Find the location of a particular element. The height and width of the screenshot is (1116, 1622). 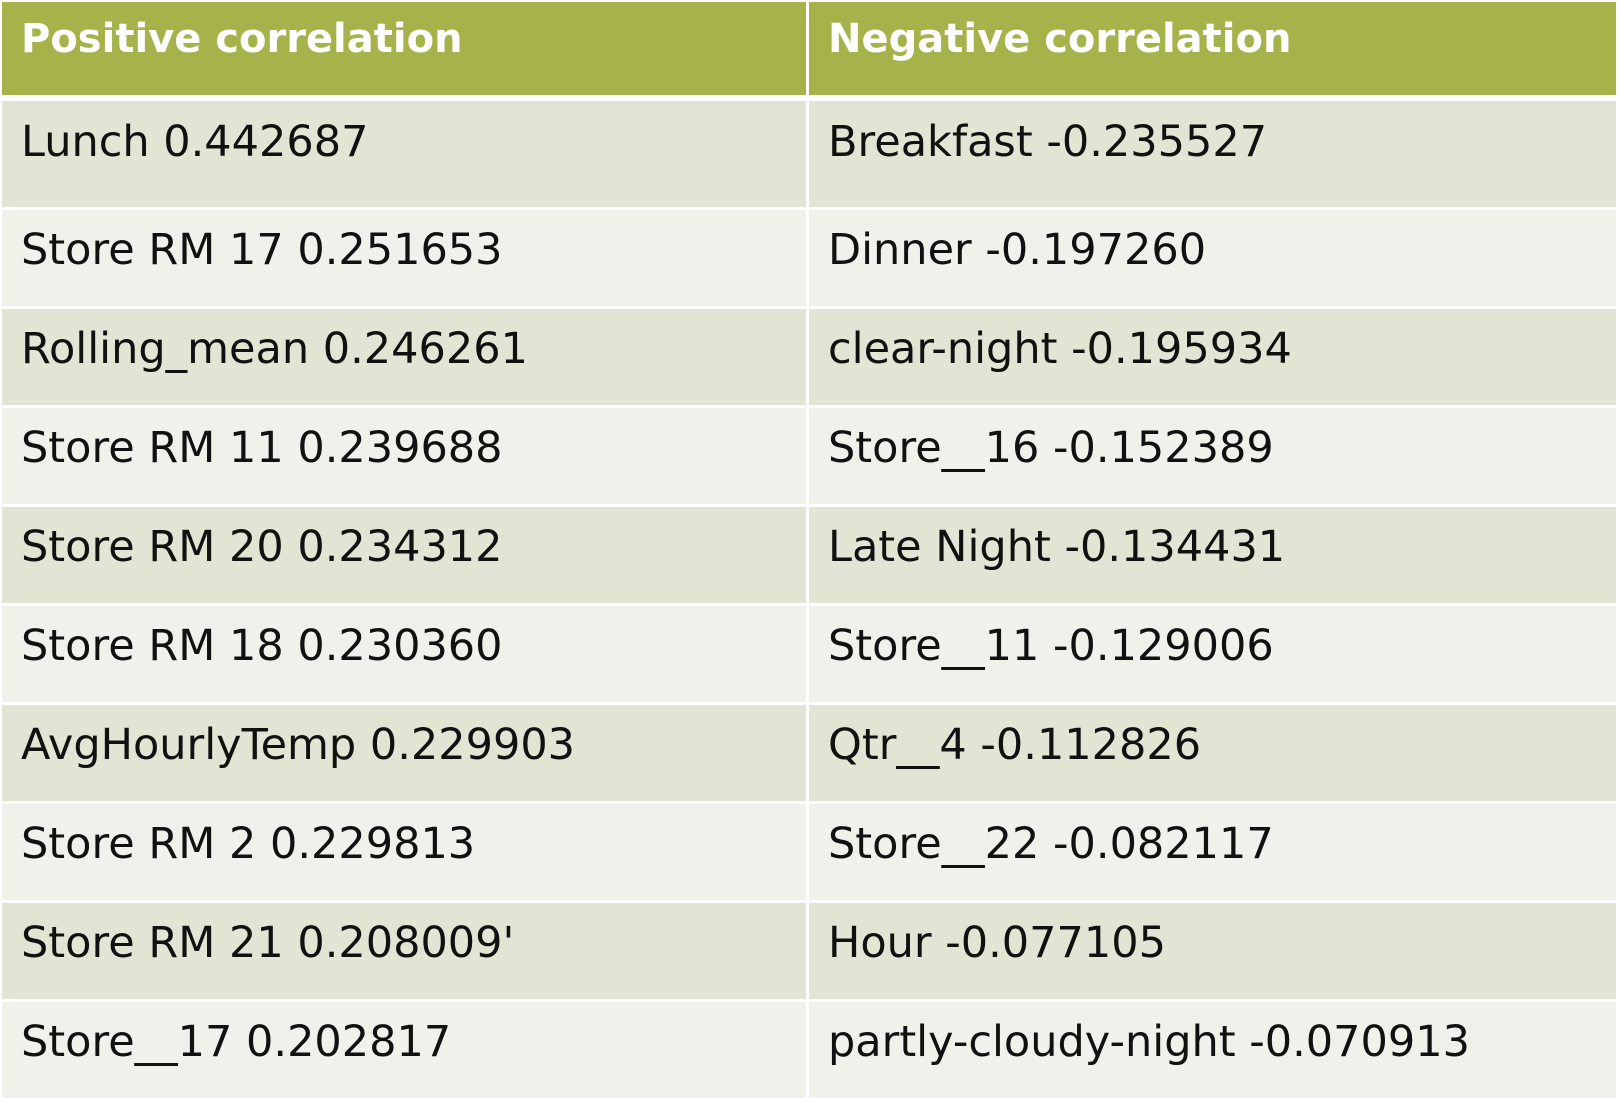

positive-cell: Store__17 0.202817 is located at coordinates (405, 1051).